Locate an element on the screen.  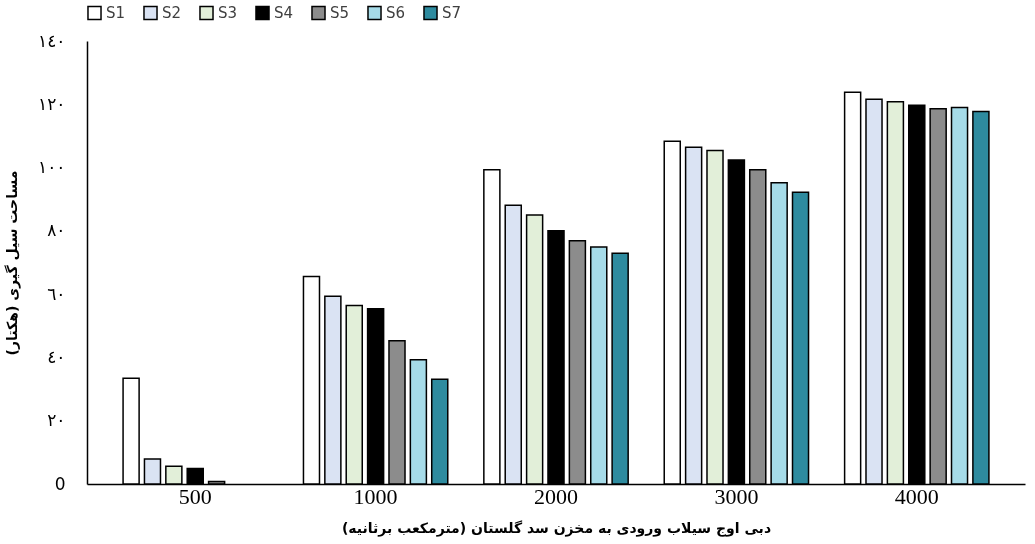
y-tick-label: 0 is located at coordinates (60, 483).